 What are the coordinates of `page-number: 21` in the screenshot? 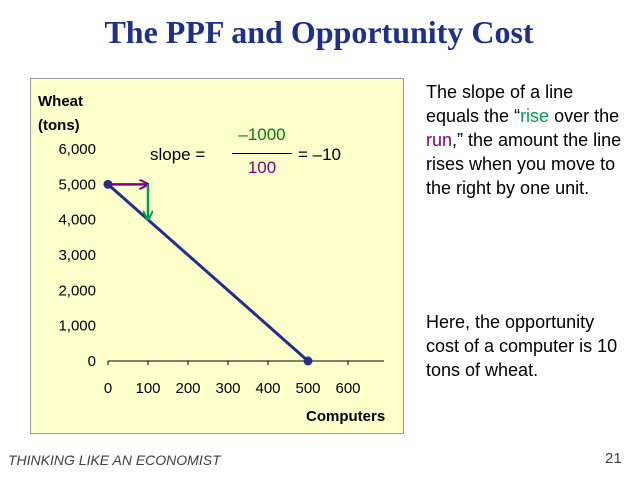 It's located at (613, 458).